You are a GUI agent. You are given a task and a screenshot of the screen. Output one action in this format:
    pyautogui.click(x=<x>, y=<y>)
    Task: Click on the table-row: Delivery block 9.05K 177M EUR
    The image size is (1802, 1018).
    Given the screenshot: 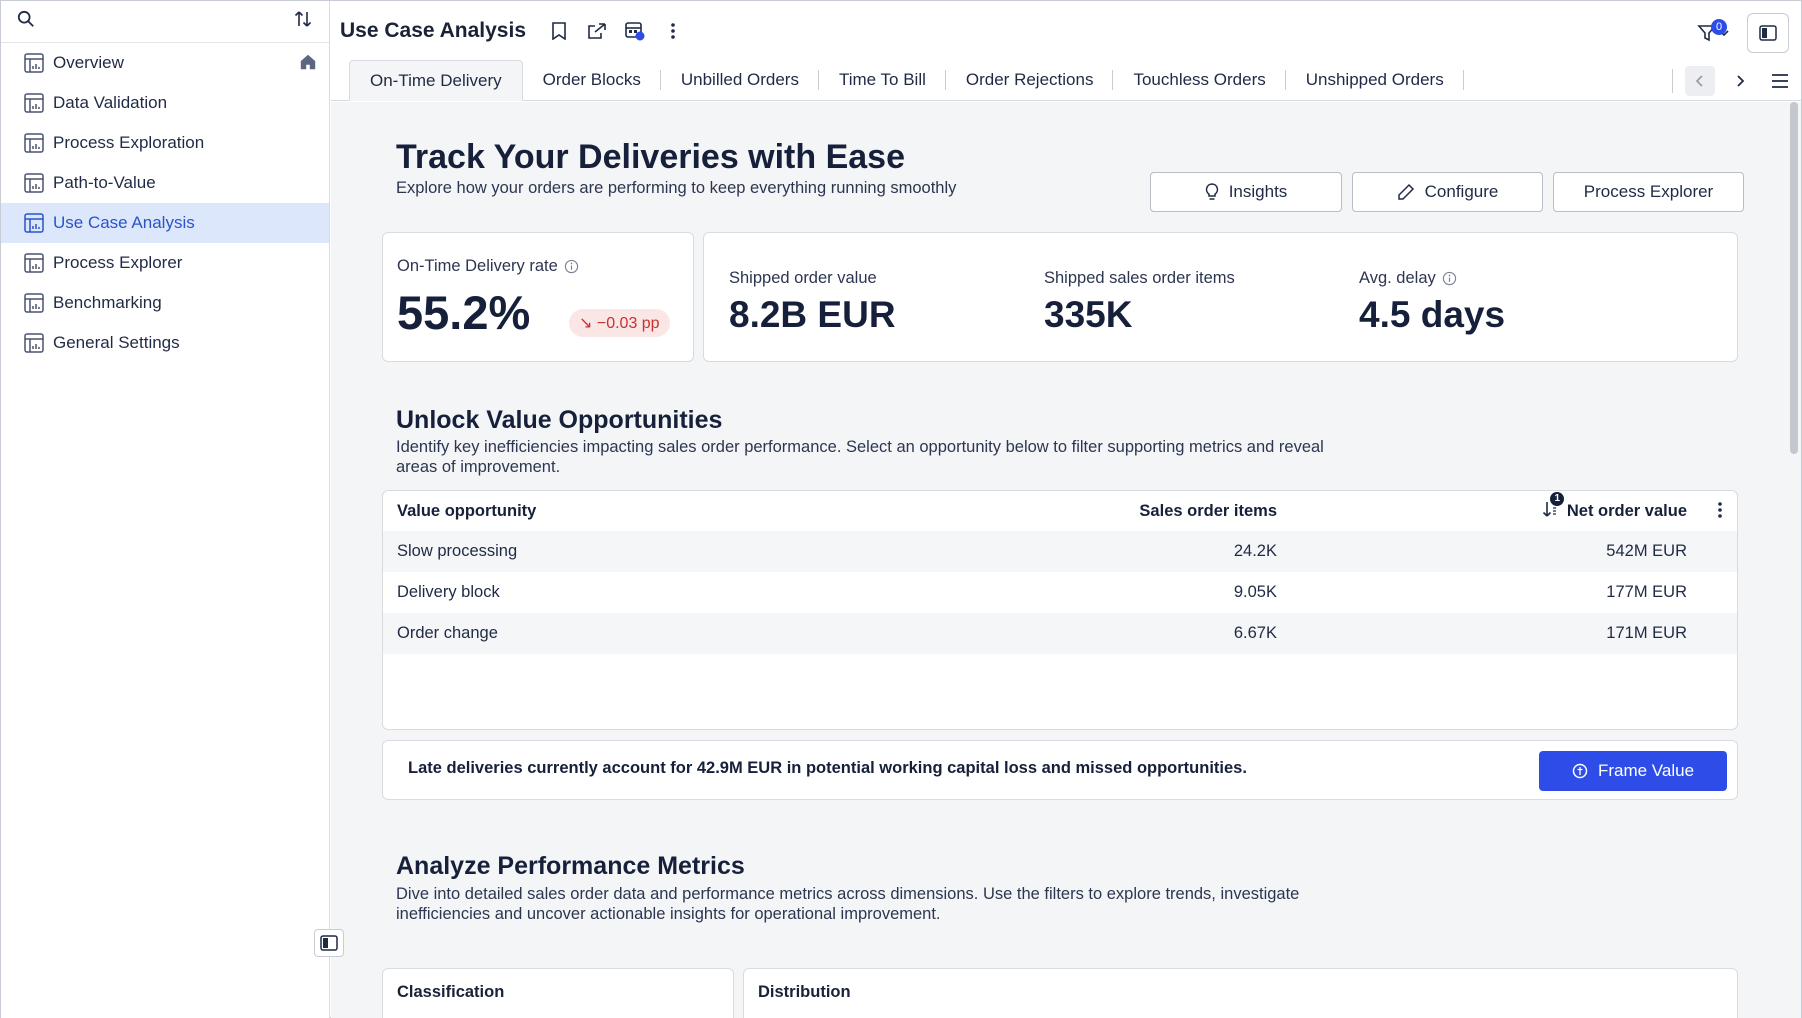 What is the action you would take?
    pyautogui.click(x=1060, y=592)
    